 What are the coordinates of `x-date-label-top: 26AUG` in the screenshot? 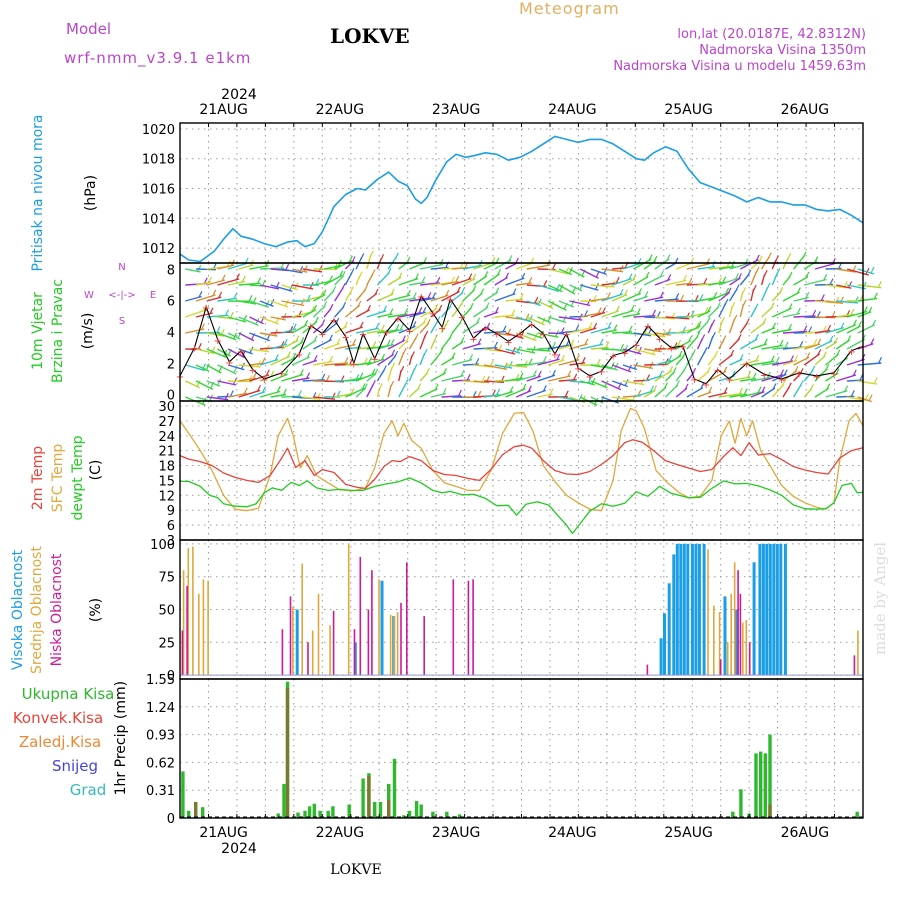 It's located at (805, 110).